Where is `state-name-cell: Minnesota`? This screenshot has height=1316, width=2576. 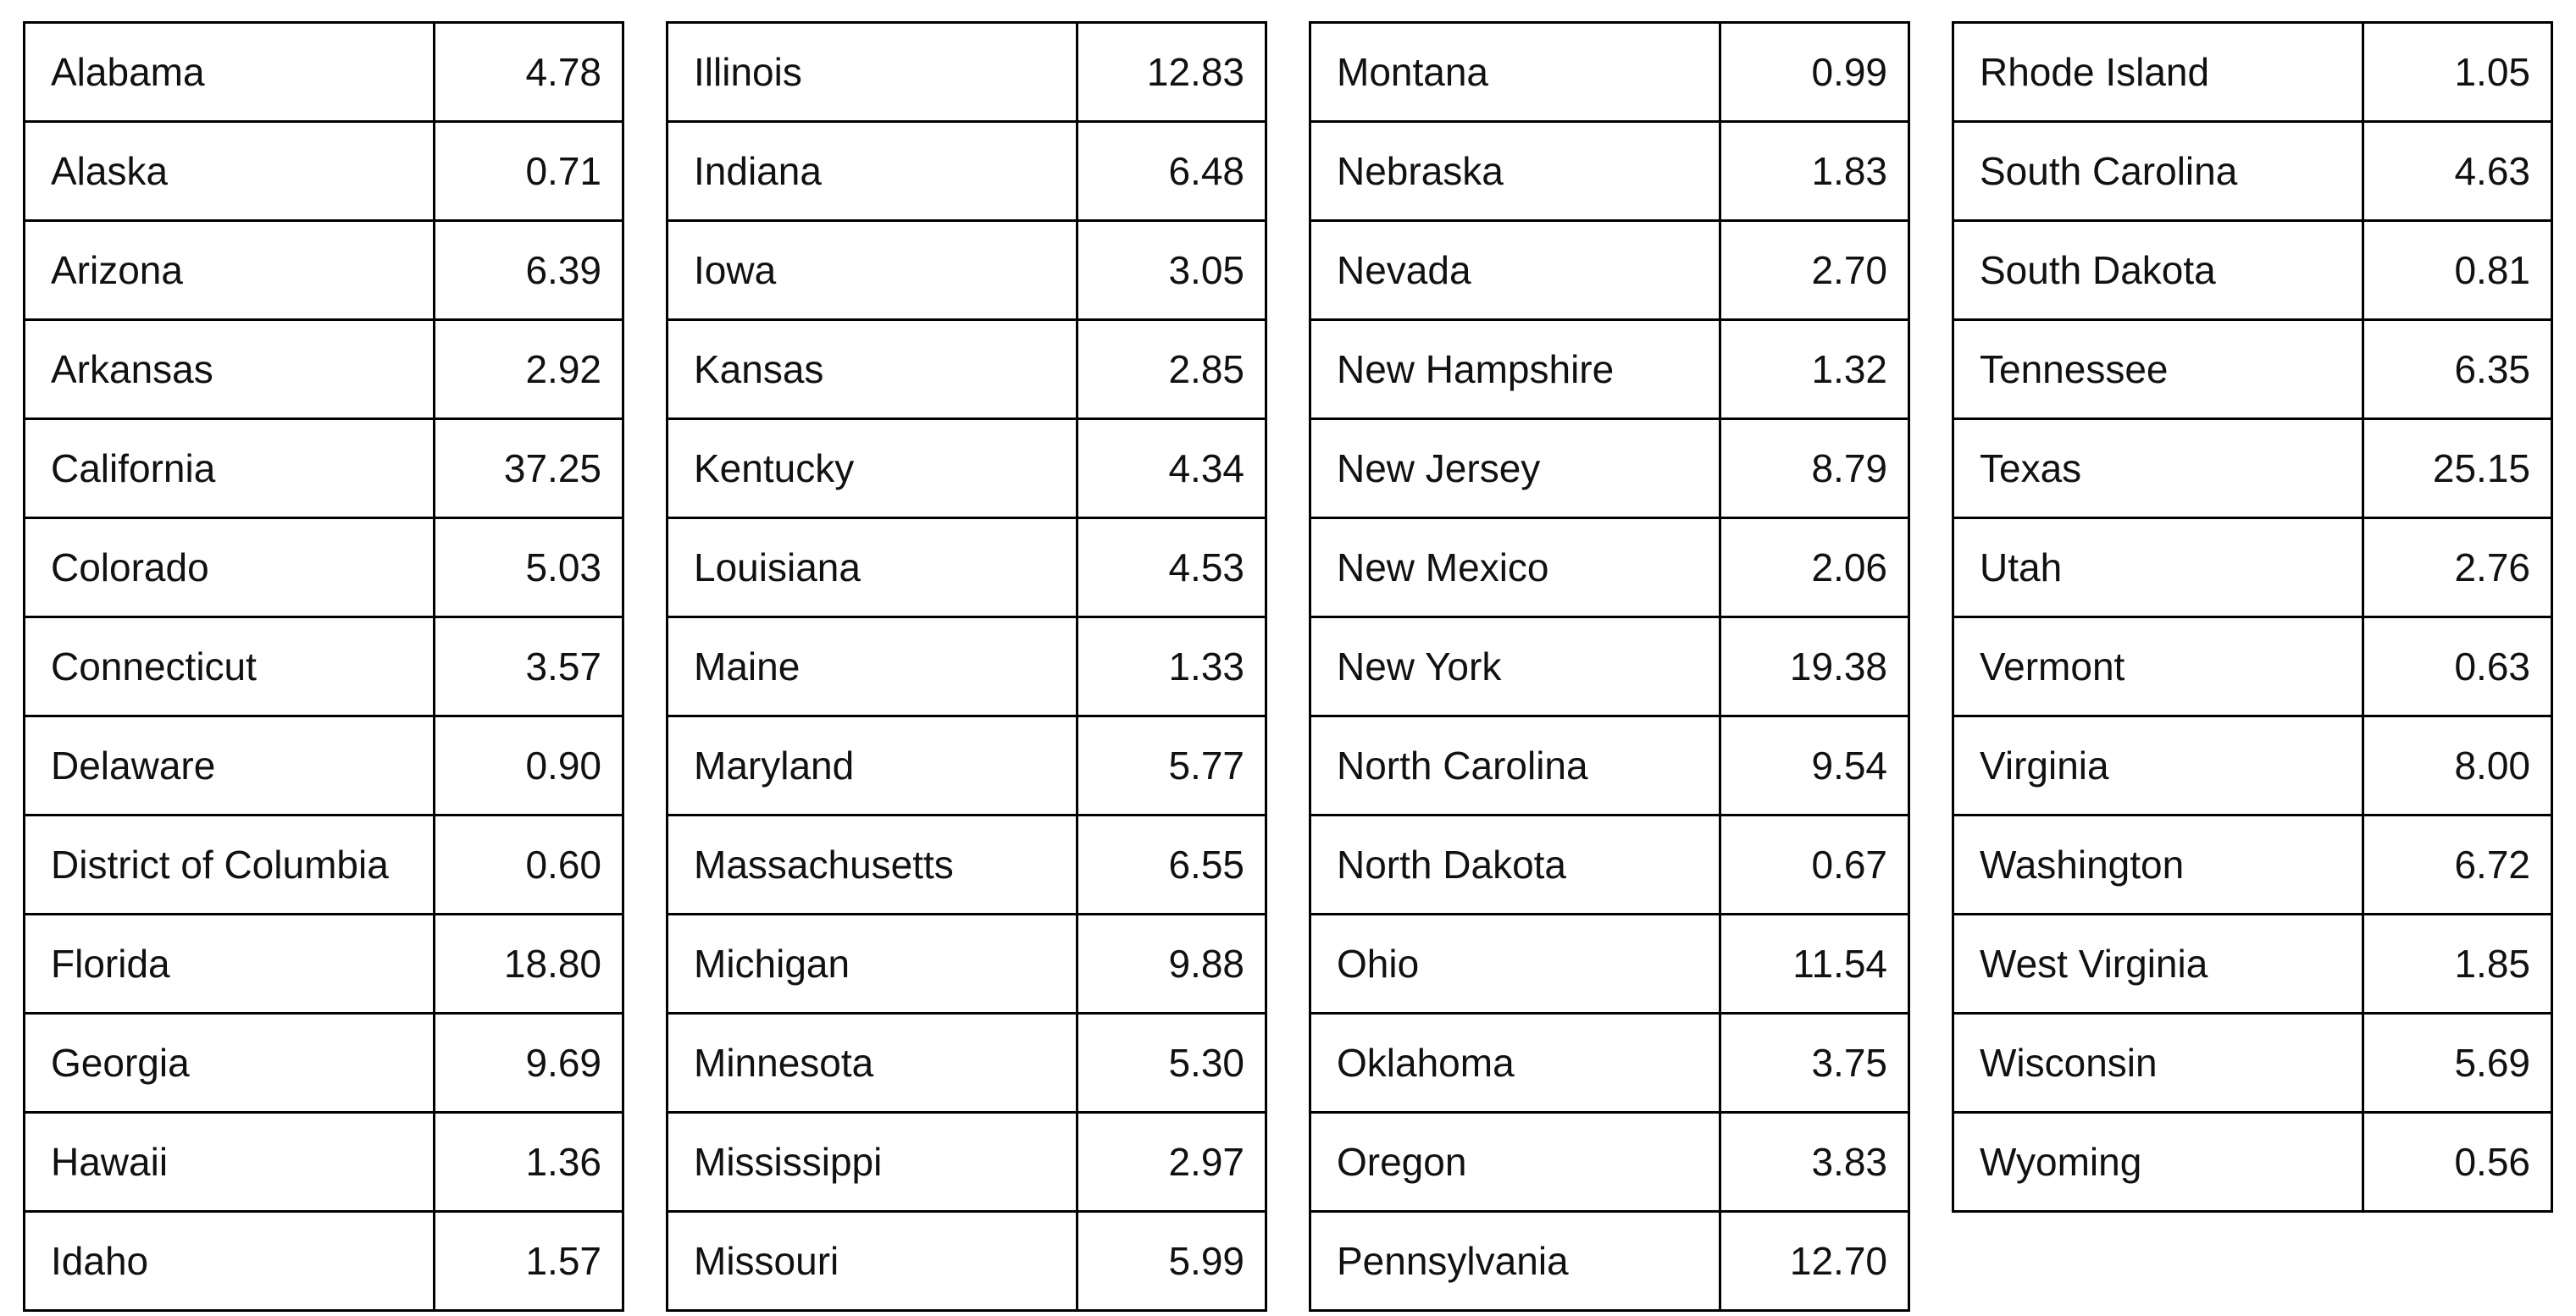 state-name-cell: Minnesota is located at coordinates (872, 1063).